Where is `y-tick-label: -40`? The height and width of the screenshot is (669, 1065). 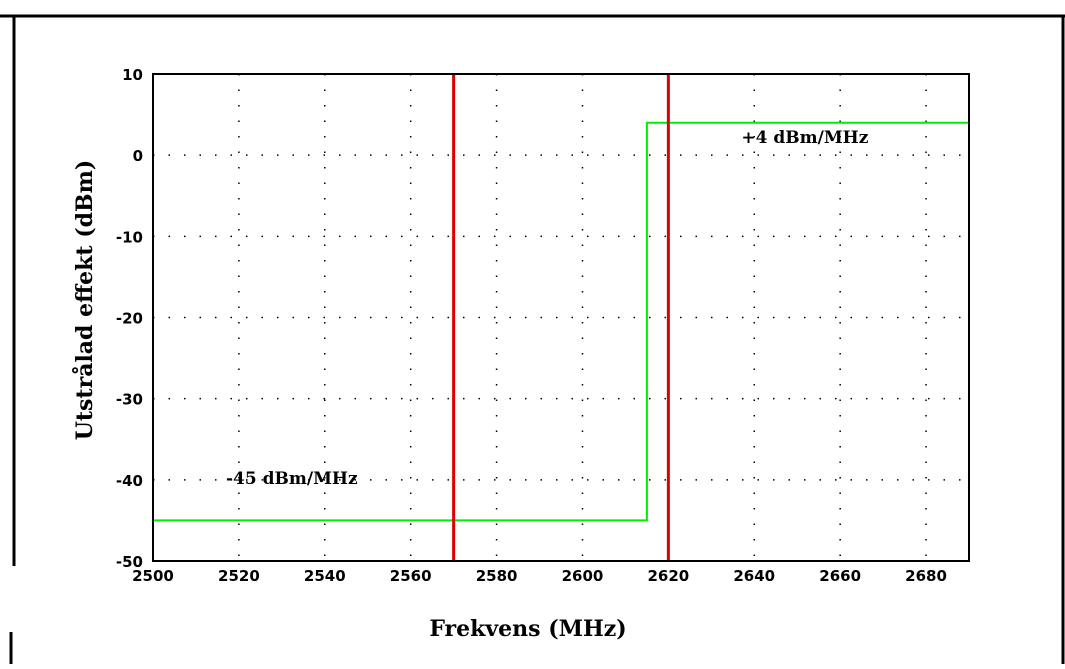
y-tick-label: -40 is located at coordinates (129, 481).